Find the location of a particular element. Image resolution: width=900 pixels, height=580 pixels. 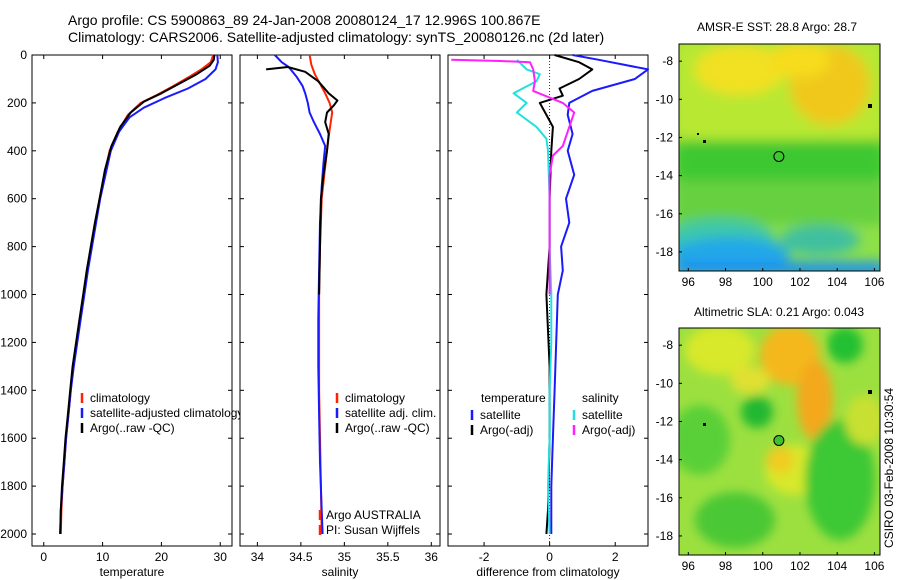

temperature-xtick-label: 10 is located at coordinates (103, 557).